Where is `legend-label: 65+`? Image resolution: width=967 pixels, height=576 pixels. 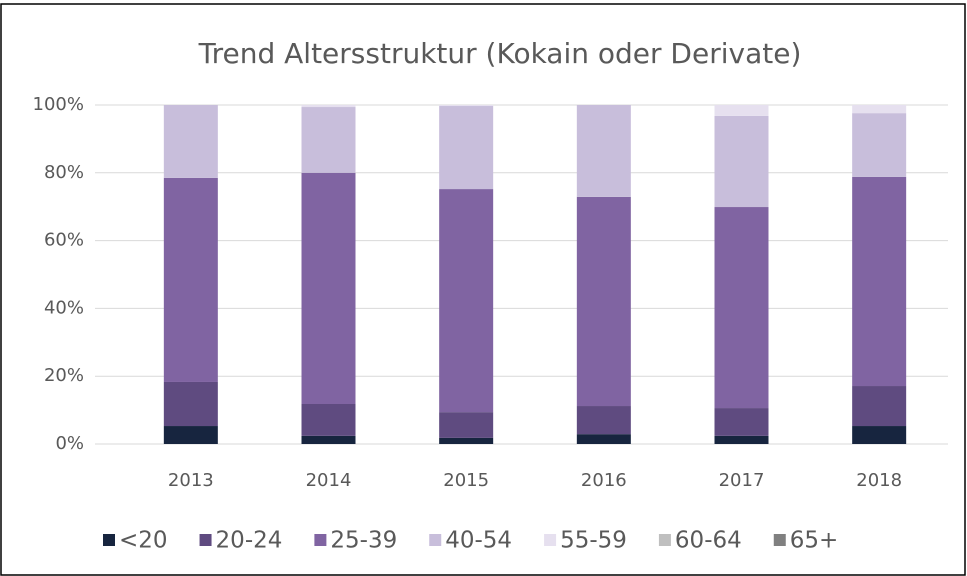
legend-label: 65+ is located at coordinates (814, 541).